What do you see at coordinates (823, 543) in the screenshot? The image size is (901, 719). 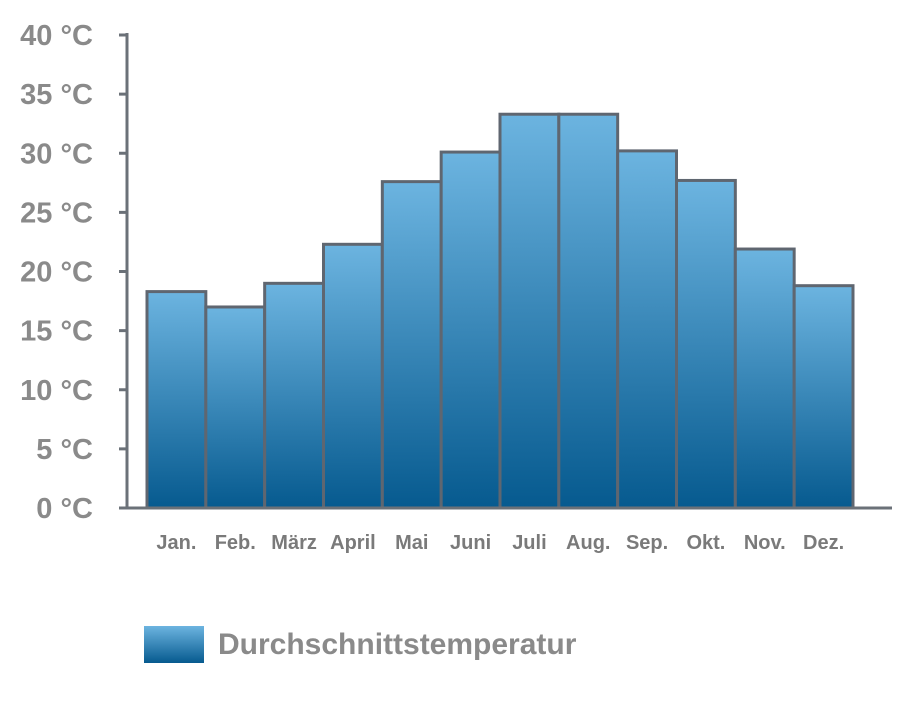 I see `x-tick-label: Dez.` at bounding box center [823, 543].